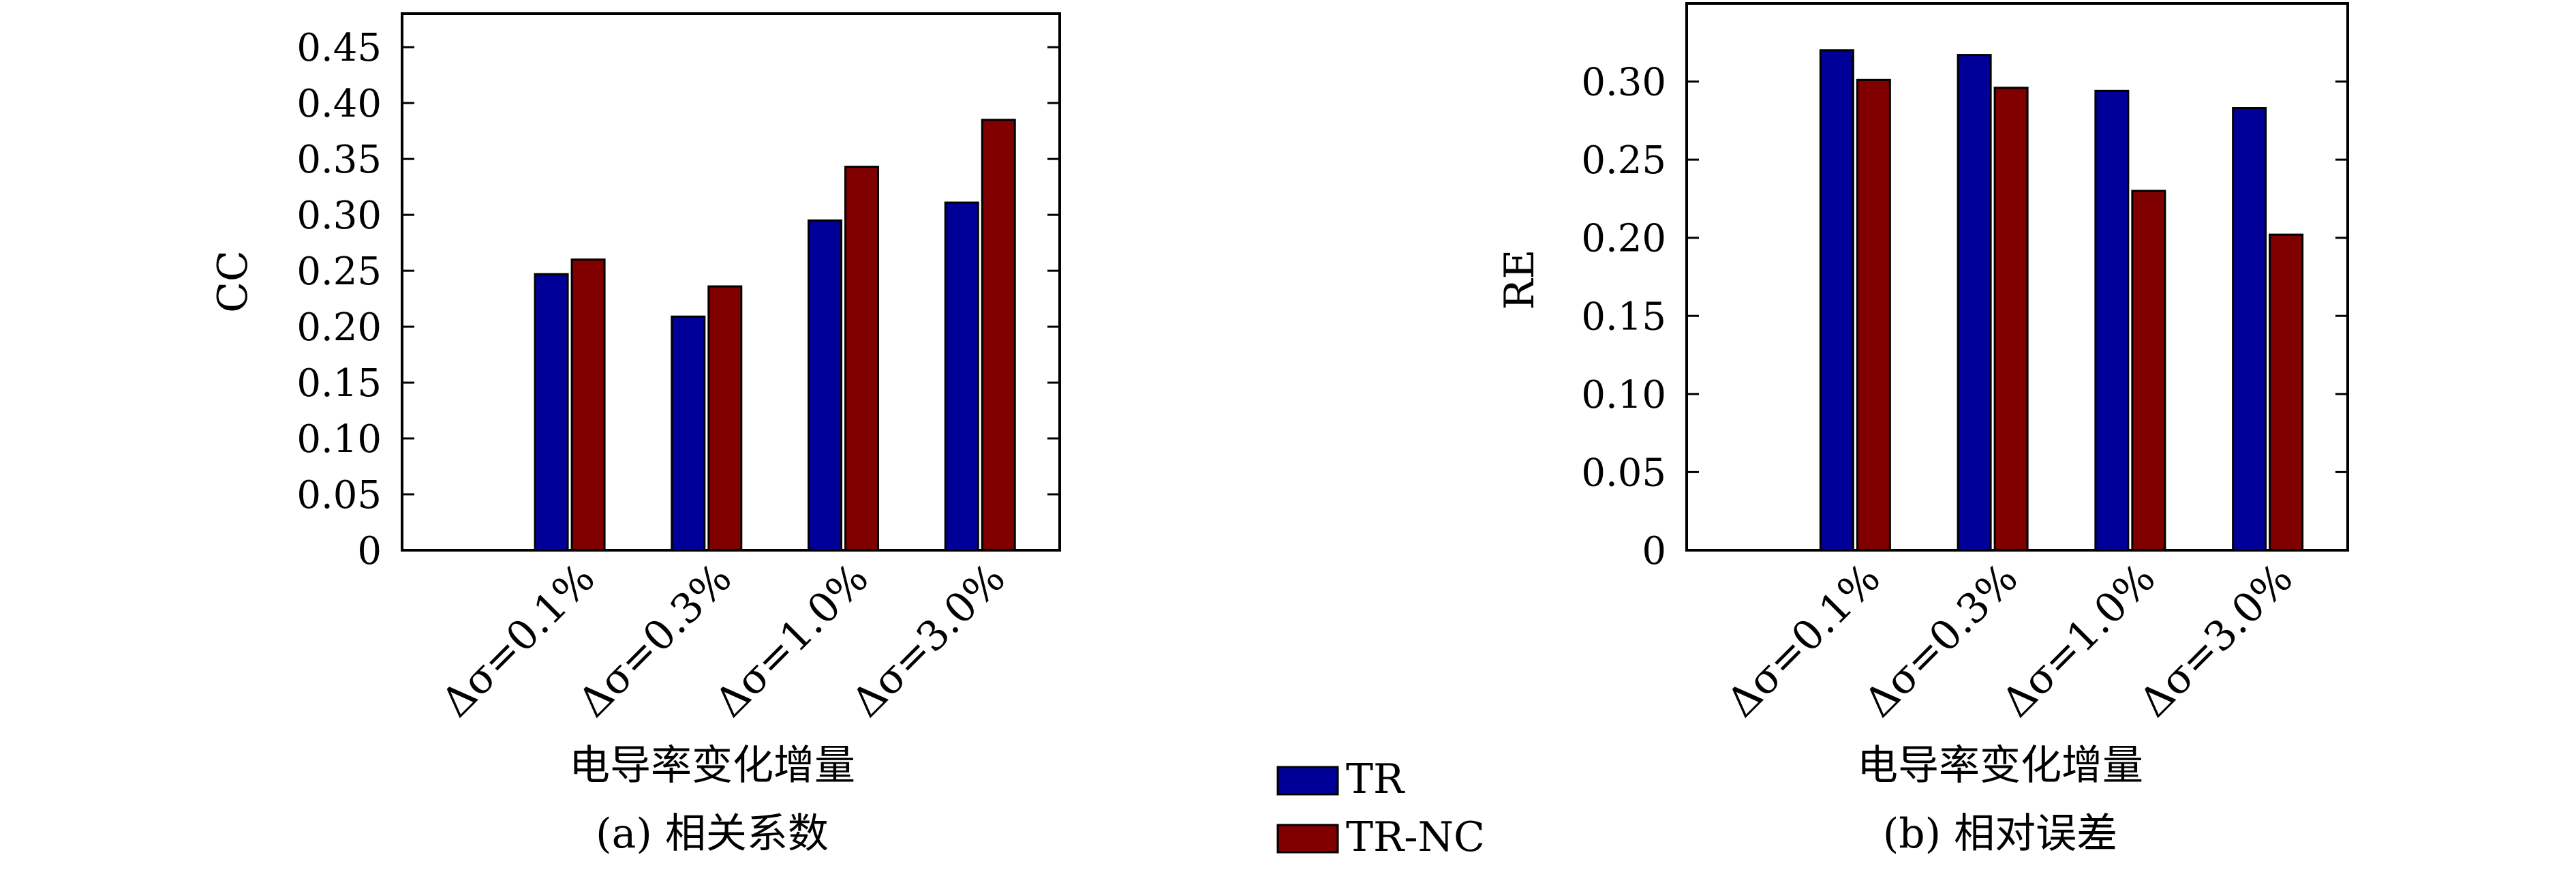 The height and width of the screenshot is (870, 2576). I want to click on legend-swatch-tr, so click(1307, 781).